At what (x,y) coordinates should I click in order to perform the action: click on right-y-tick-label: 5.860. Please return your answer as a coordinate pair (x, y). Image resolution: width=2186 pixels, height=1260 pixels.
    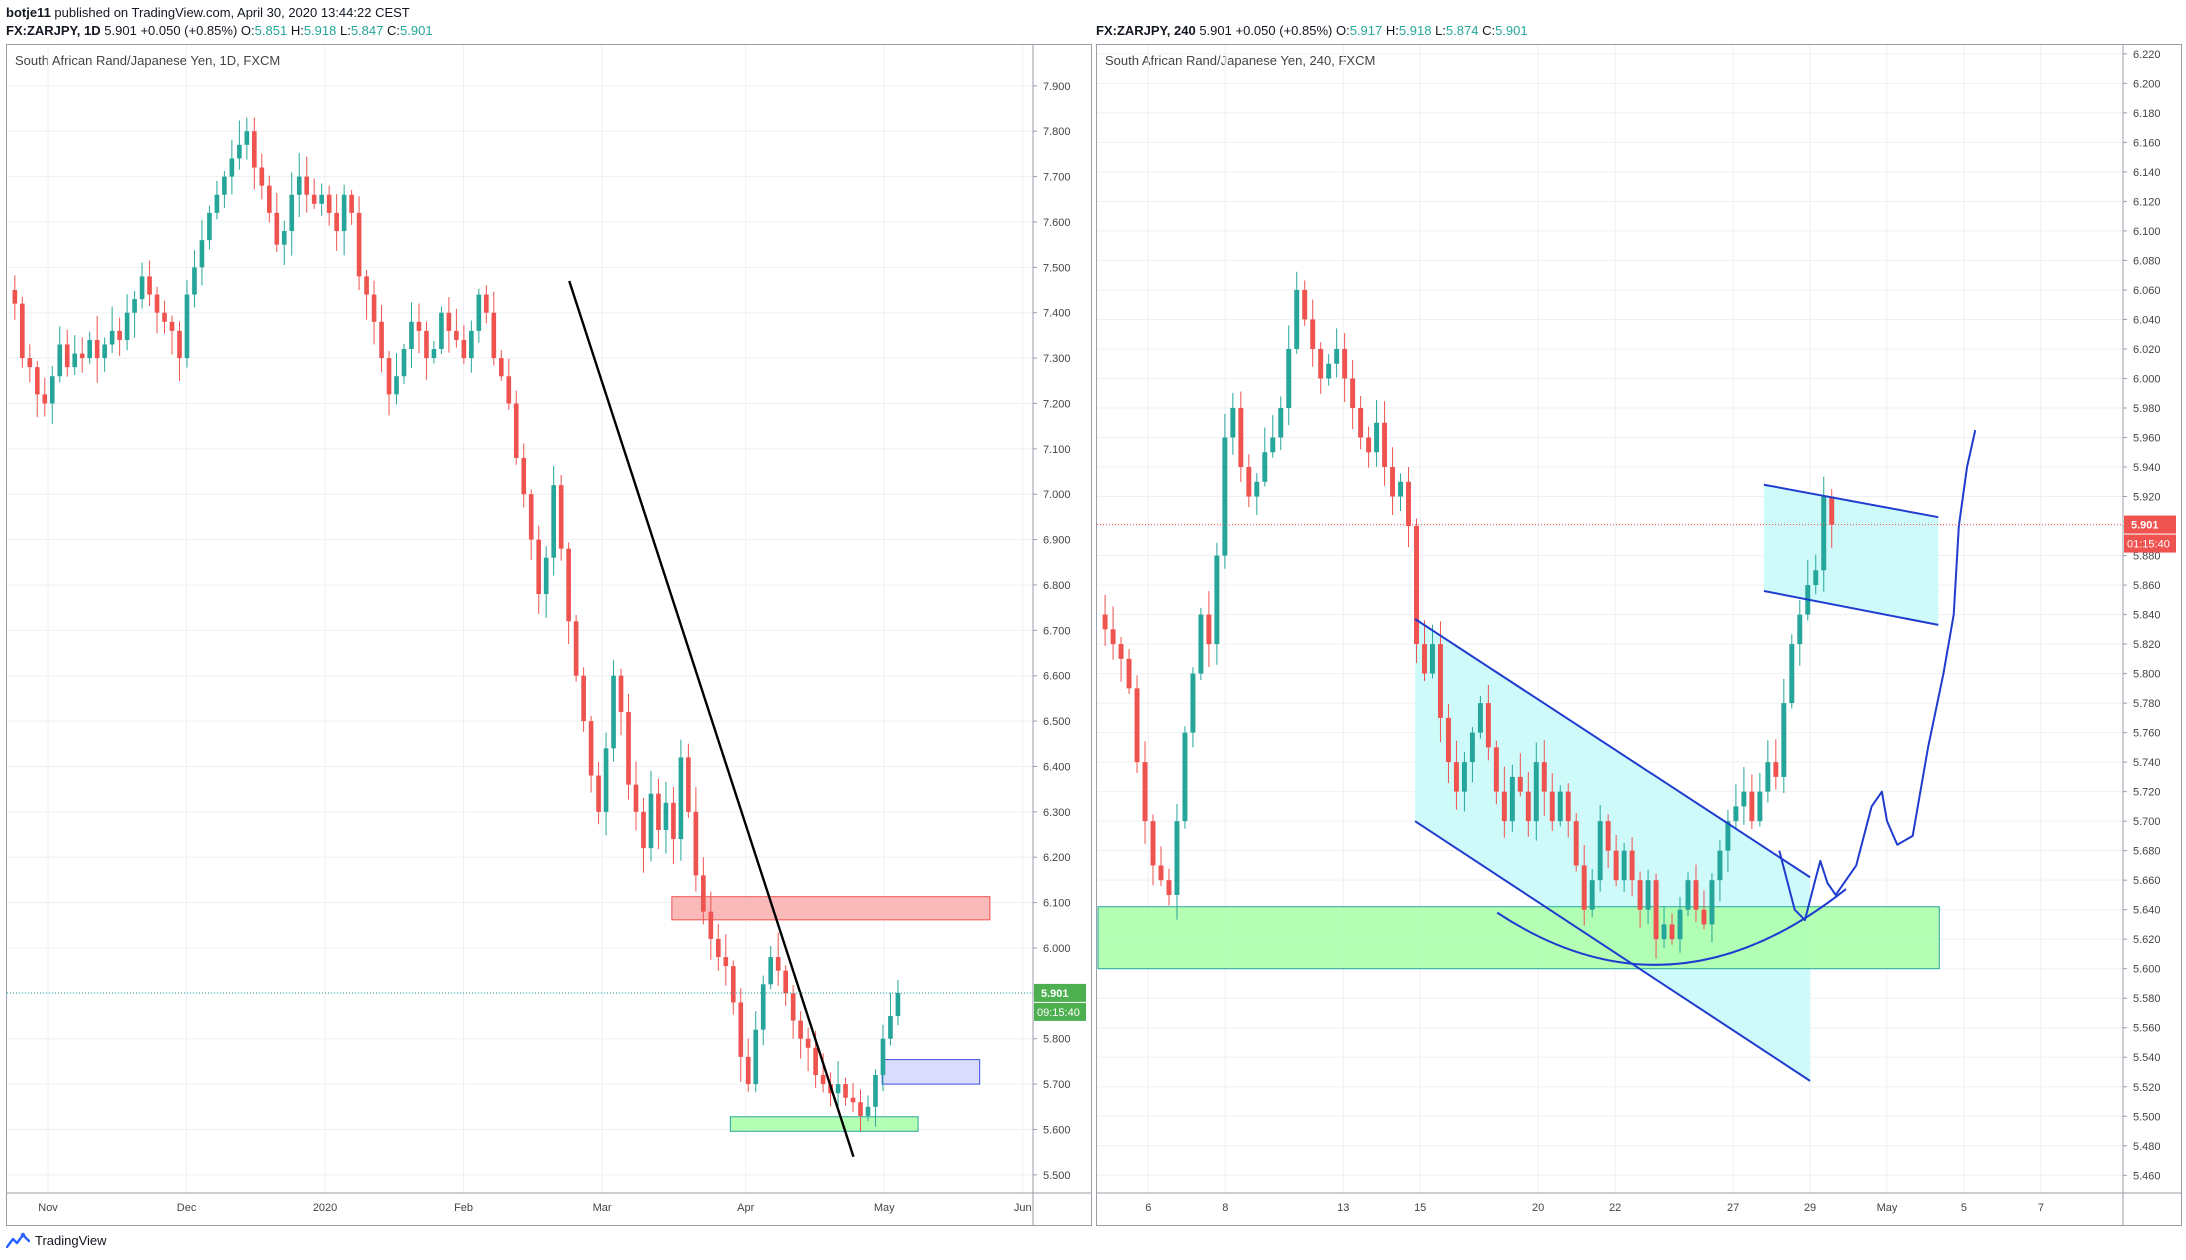
    Looking at the image, I should click on (2147, 586).